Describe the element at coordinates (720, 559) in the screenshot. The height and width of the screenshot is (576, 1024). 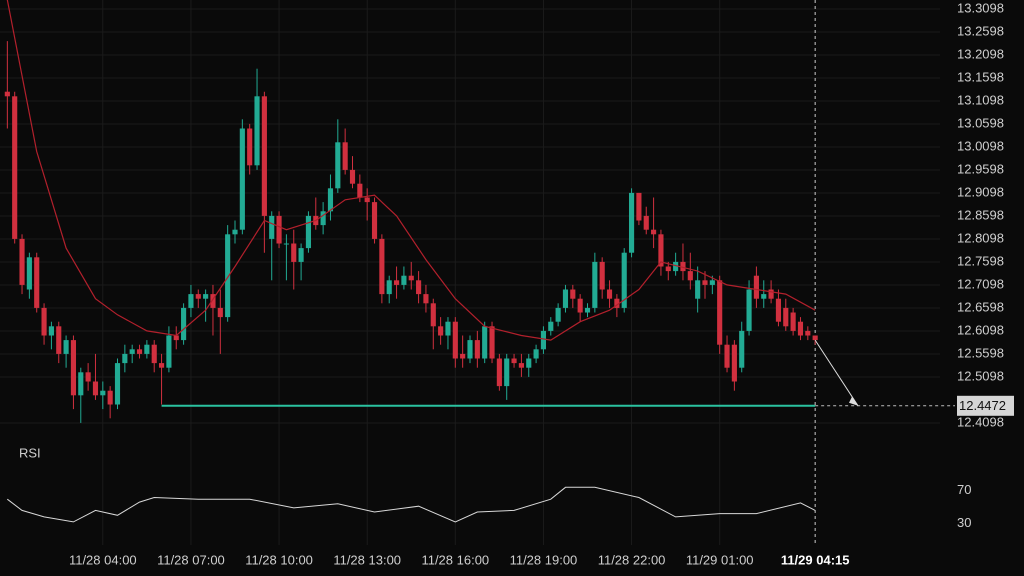
I see `x-tick-label: 11/29 01:00` at that location.